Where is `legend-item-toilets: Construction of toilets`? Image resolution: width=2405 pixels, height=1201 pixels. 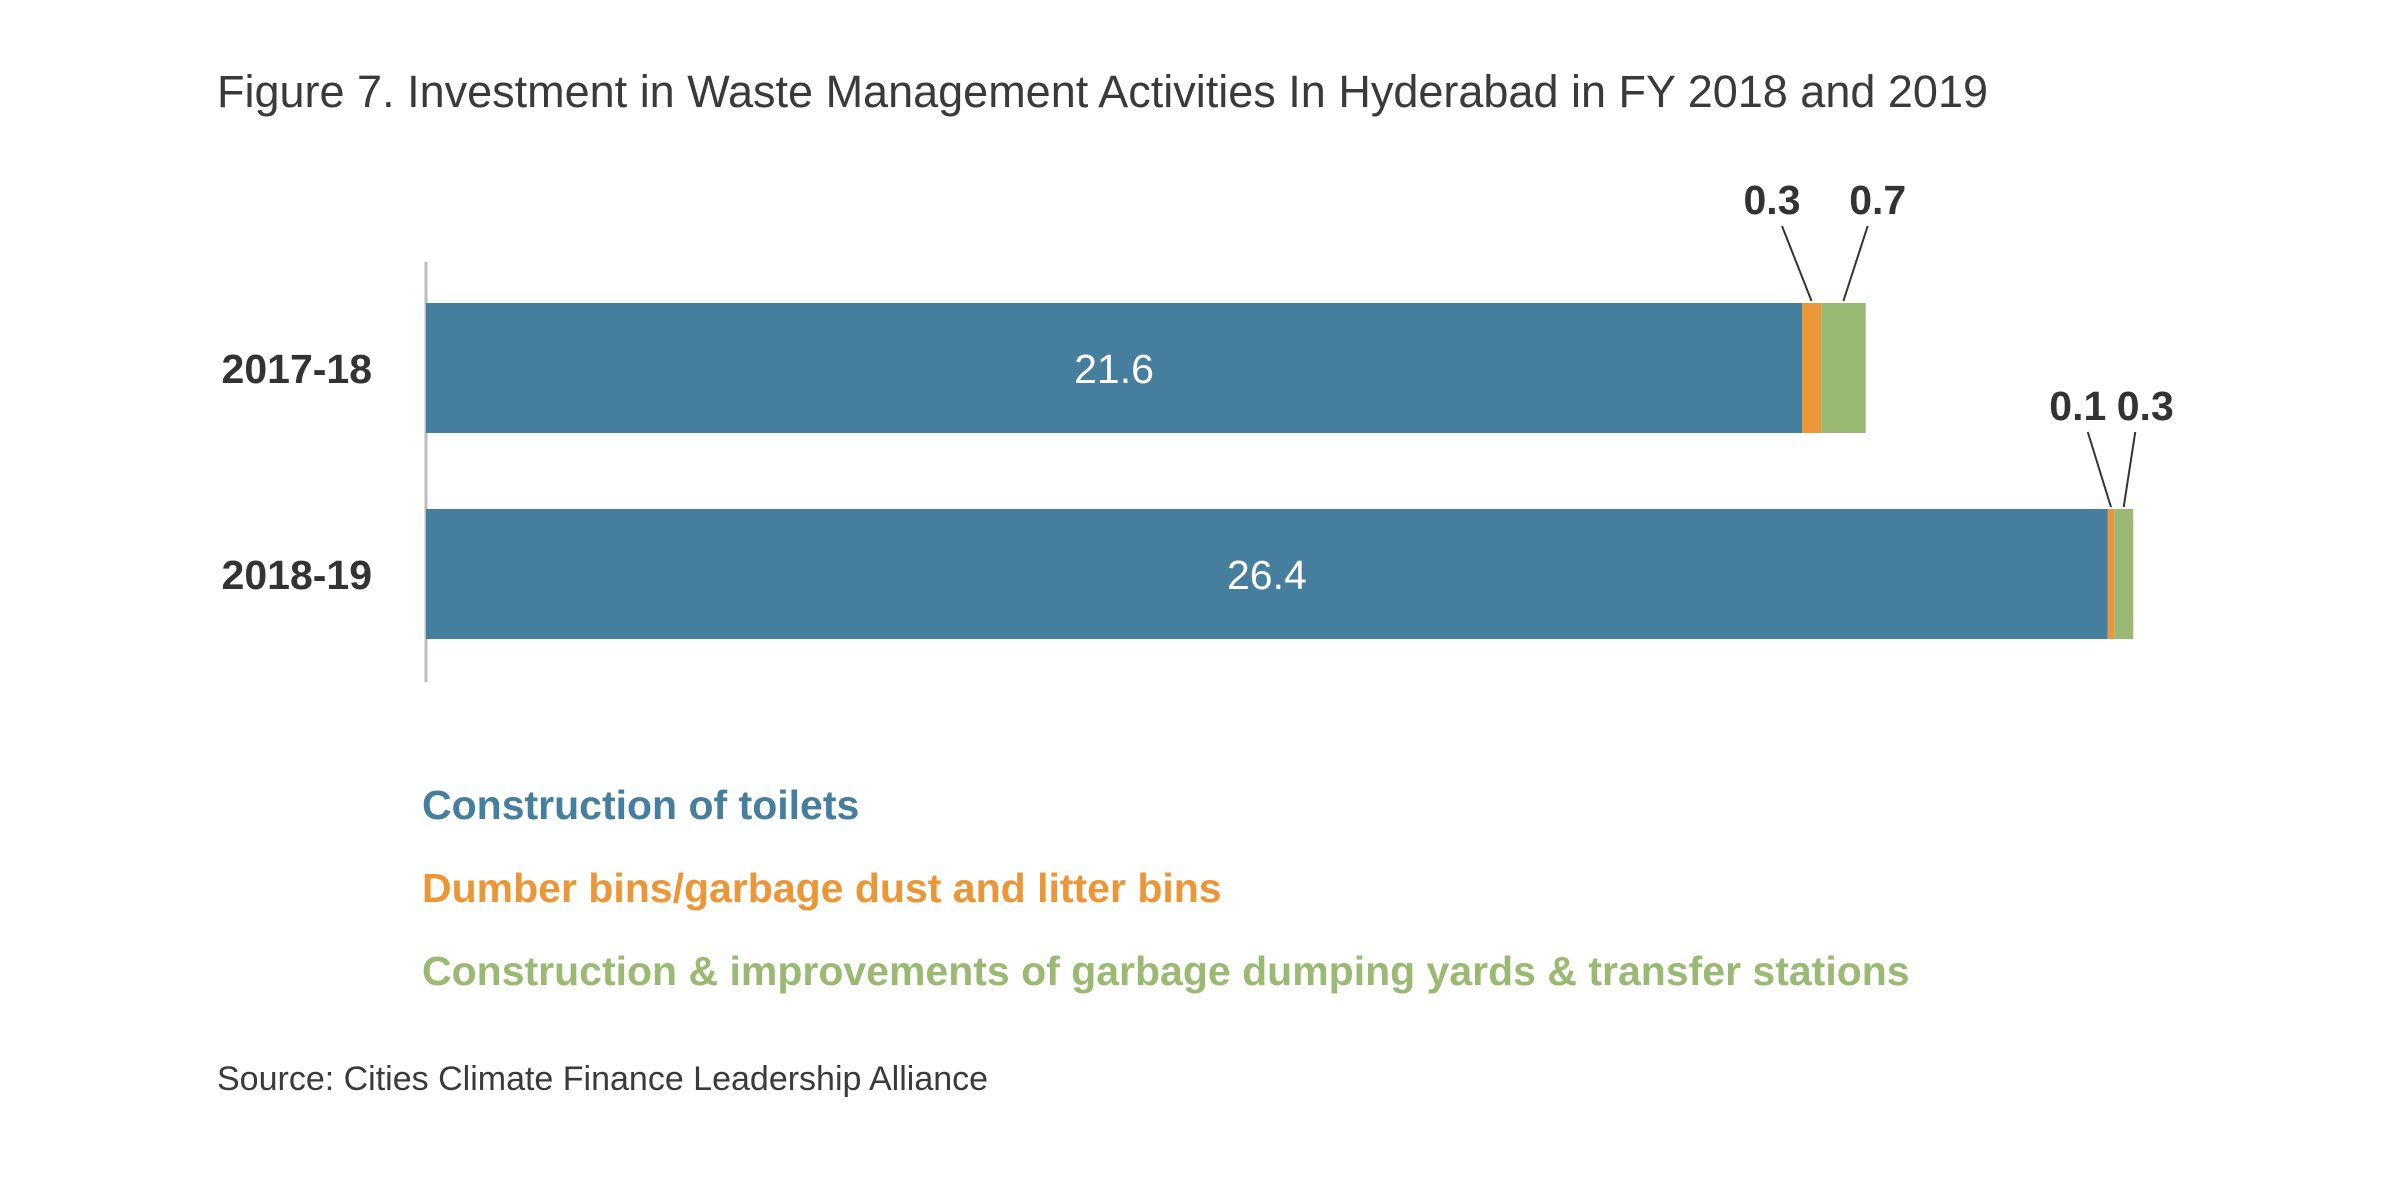
legend-item-toilets: Construction of toilets is located at coordinates (641, 805).